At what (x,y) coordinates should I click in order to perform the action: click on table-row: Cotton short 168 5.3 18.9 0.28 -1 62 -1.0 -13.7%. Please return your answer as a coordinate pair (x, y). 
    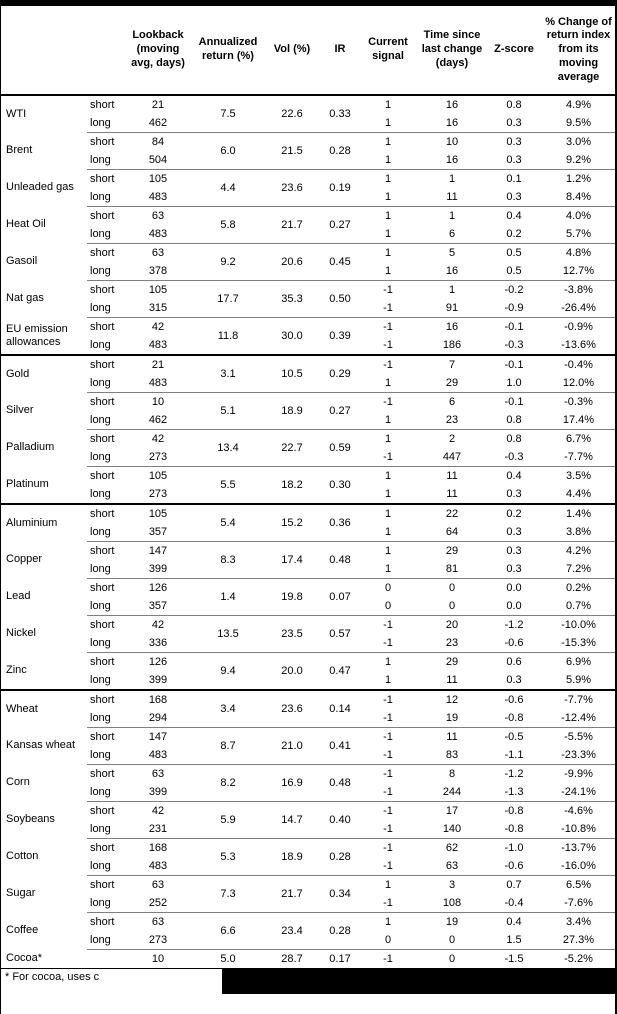
    Looking at the image, I should click on (308, 857).